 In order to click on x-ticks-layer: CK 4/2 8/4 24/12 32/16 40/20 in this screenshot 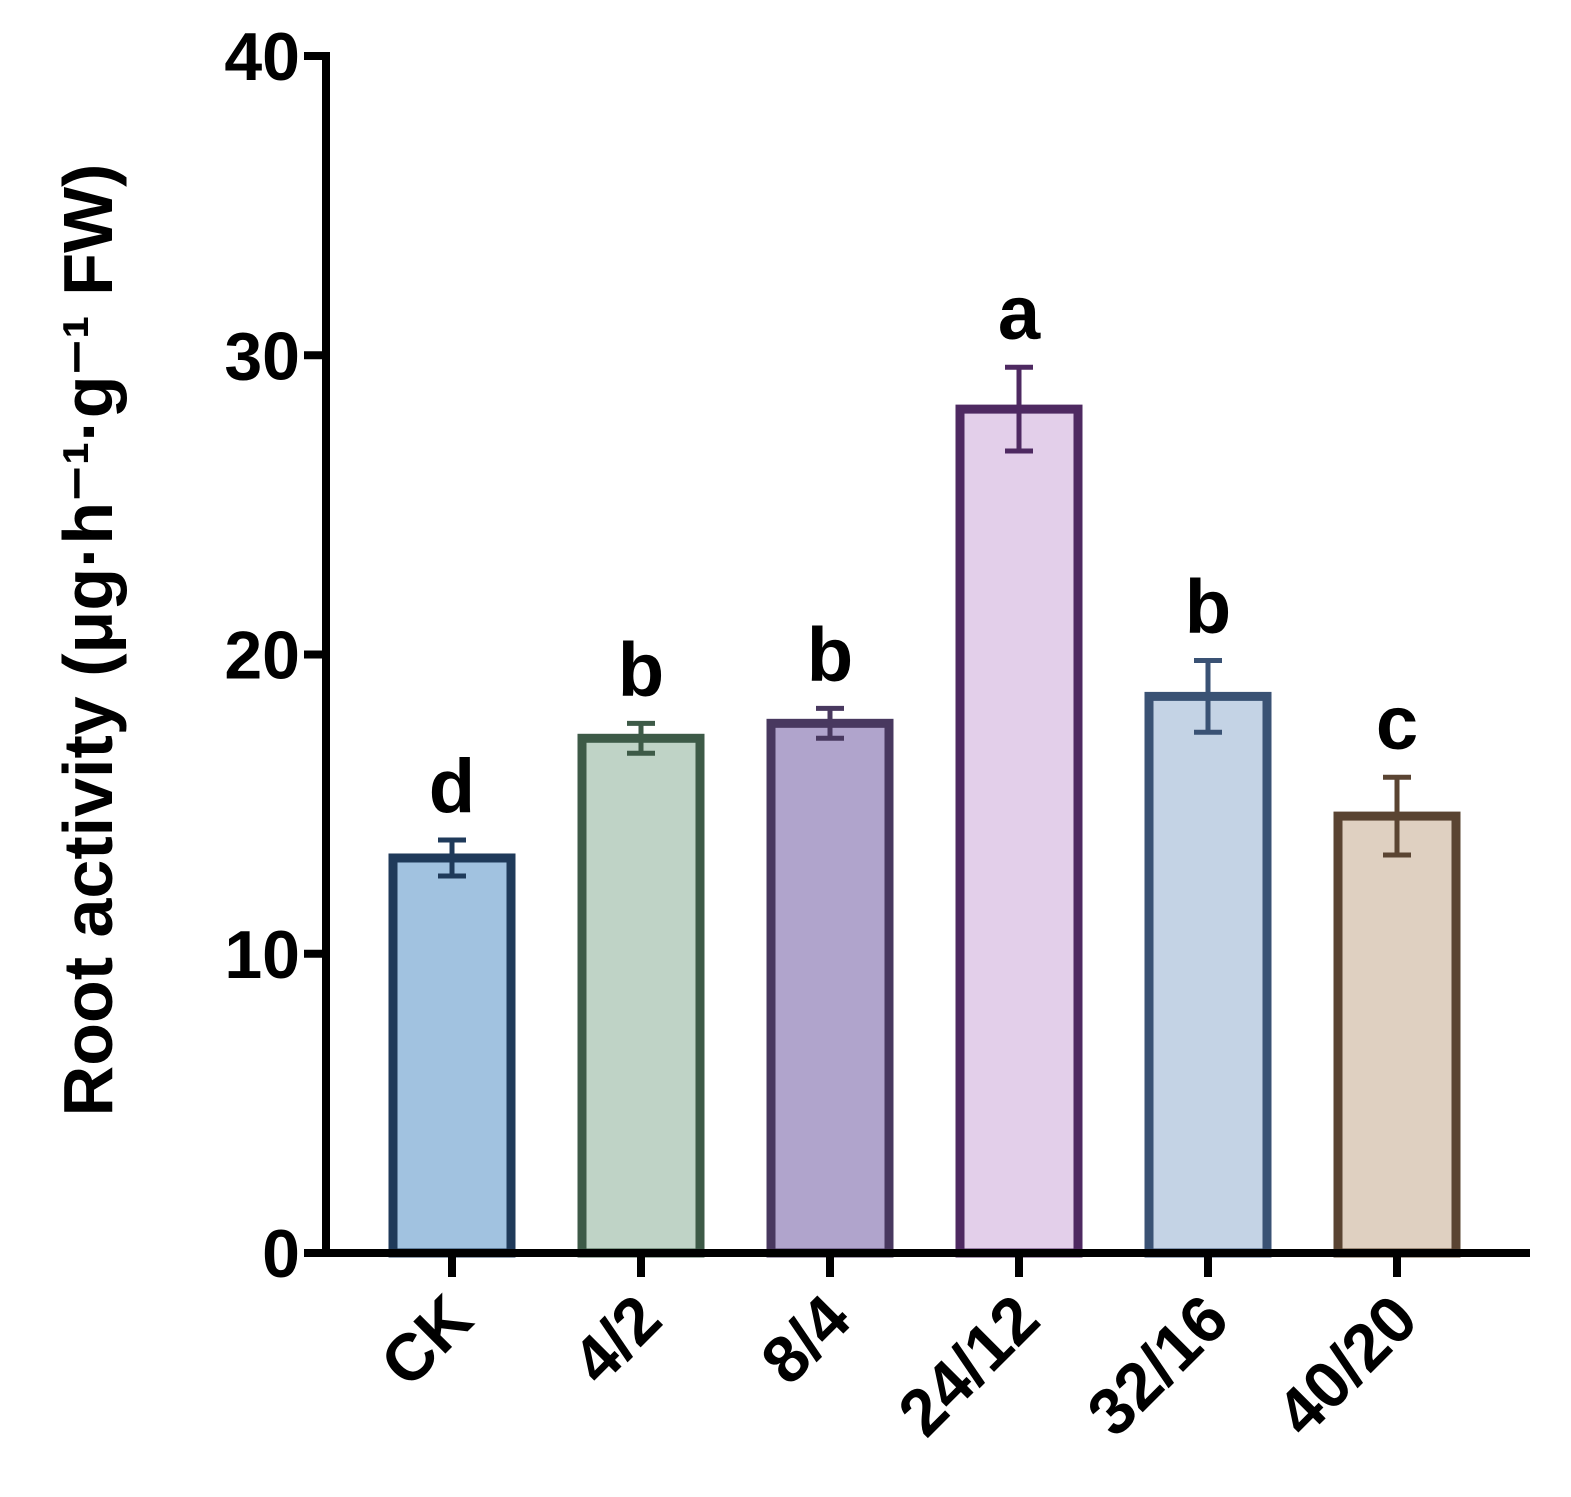, I will do `click(898, 1351)`.